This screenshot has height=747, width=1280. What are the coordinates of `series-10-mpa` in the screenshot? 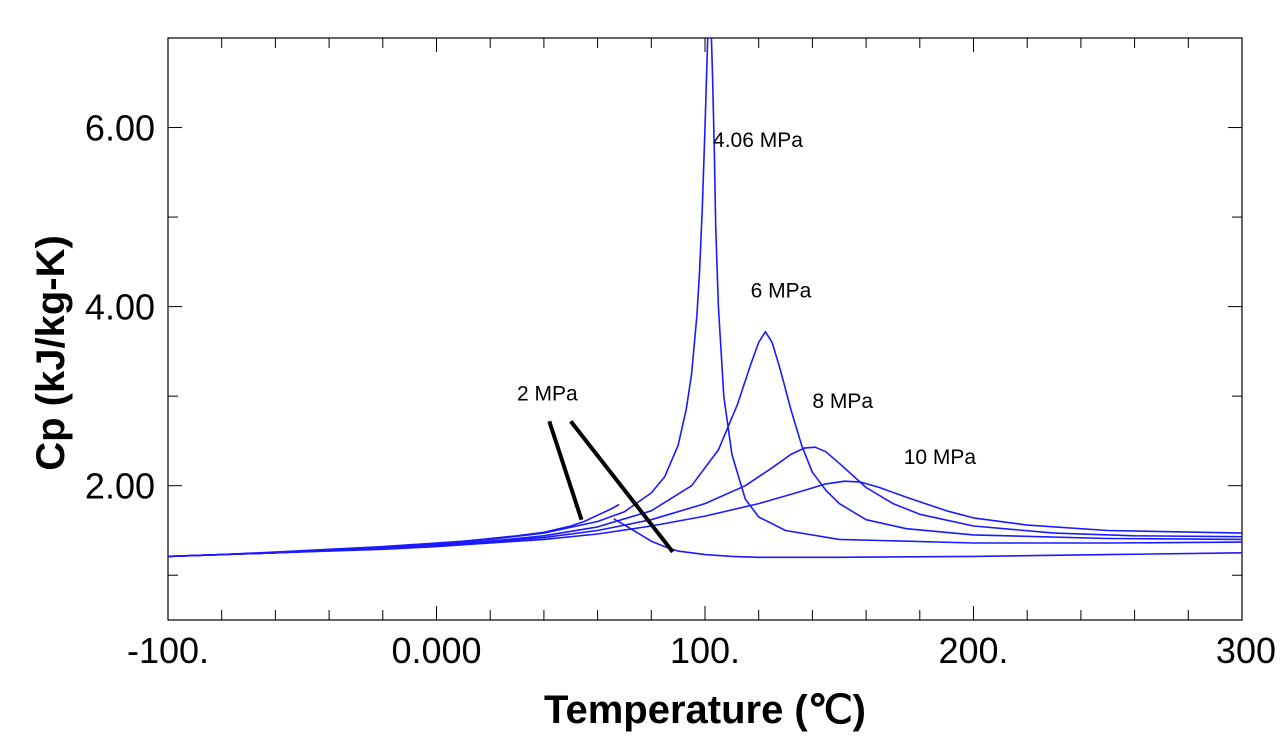 It's located at (705, 519).